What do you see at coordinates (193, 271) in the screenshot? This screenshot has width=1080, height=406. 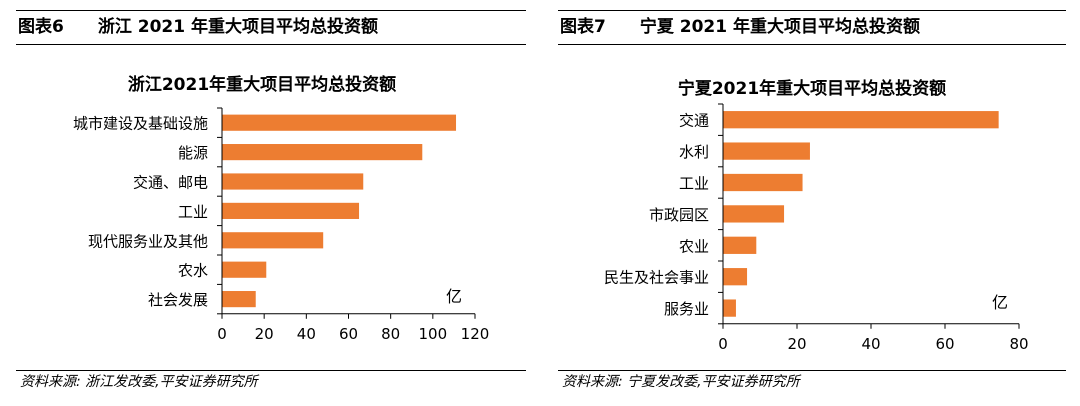 I see `category-label: 农水` at bounding box center [193, 271].